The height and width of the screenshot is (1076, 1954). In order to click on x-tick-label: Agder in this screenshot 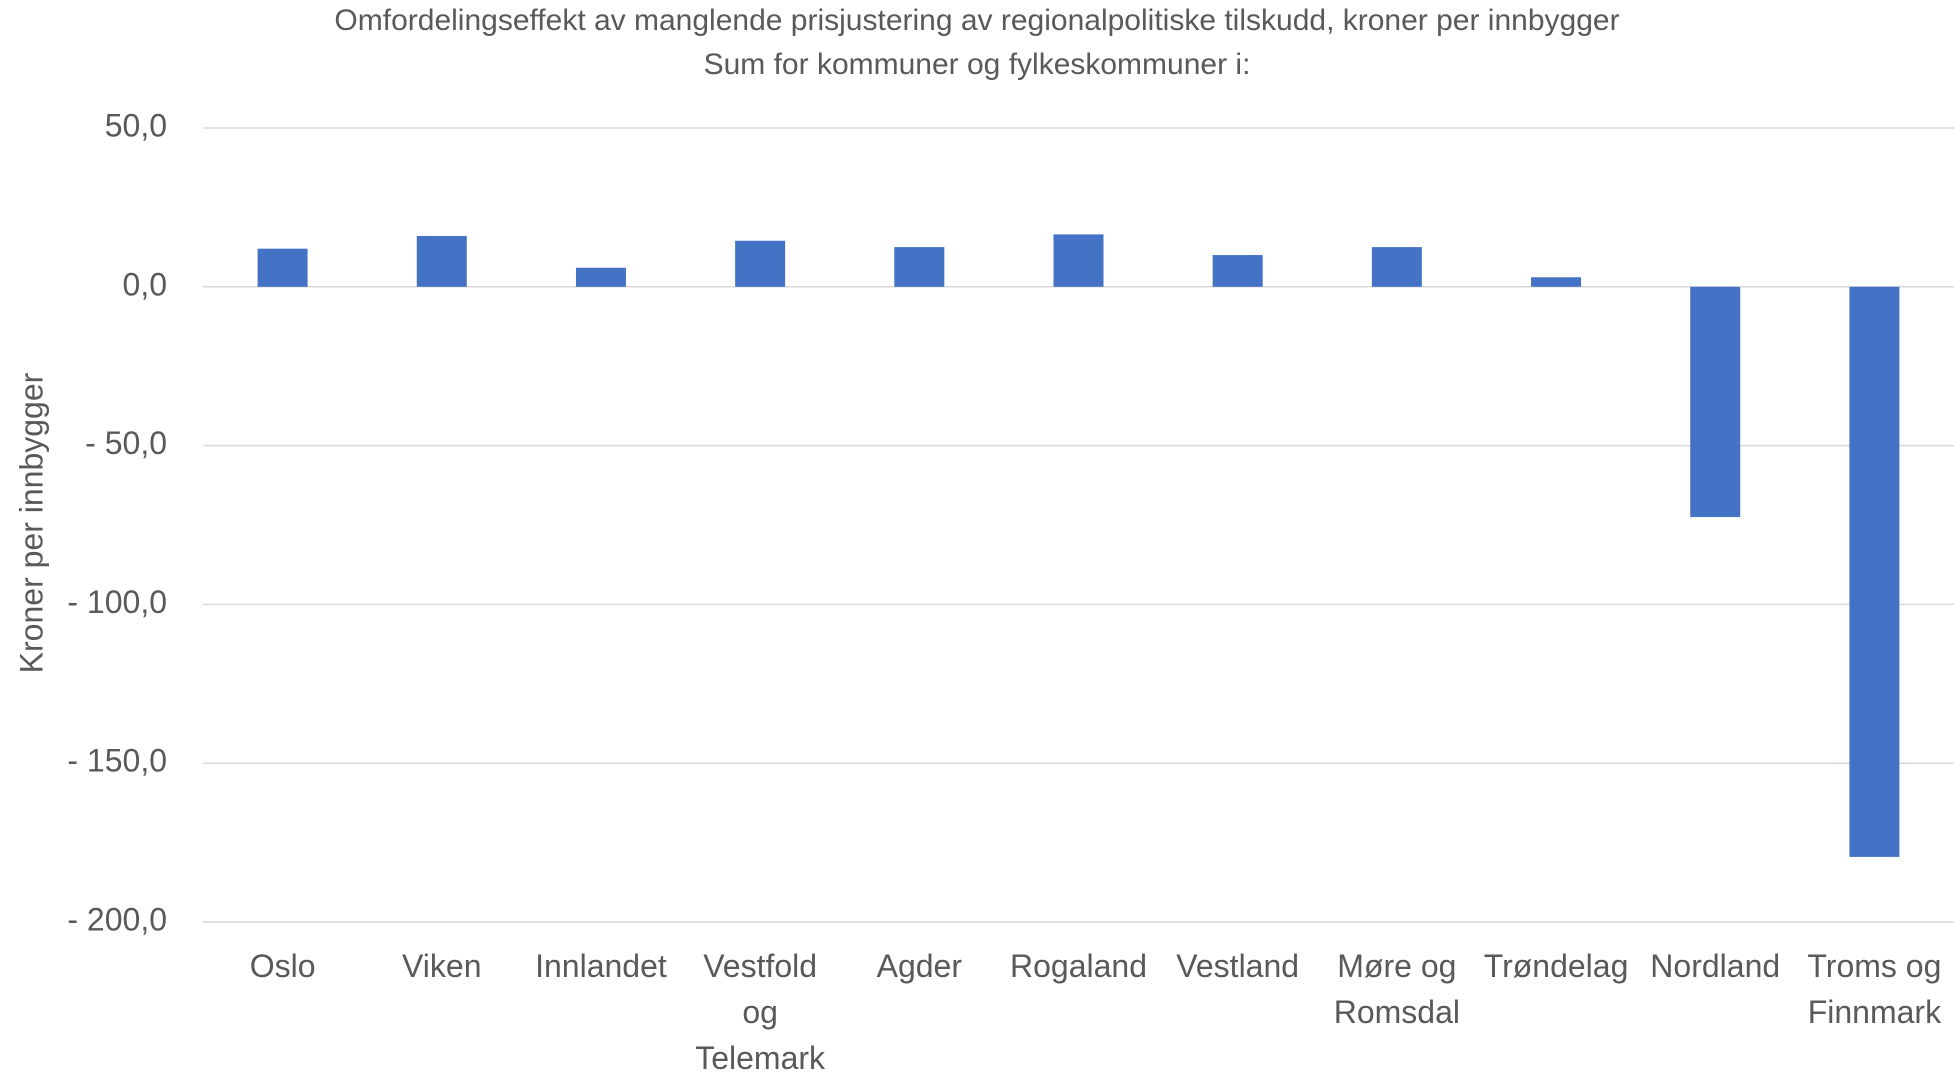, I will do `click(920, 966)`.